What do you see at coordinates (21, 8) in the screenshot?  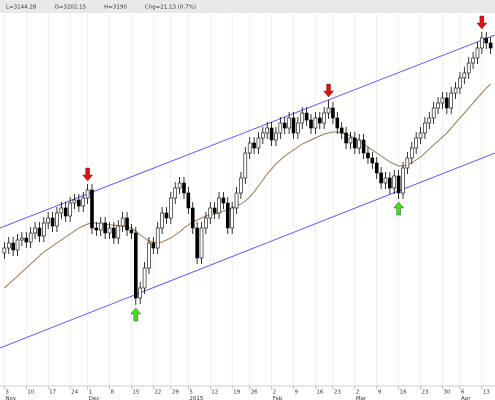 I see `header-item: L=3144.28` at bounding box center [21, 8].